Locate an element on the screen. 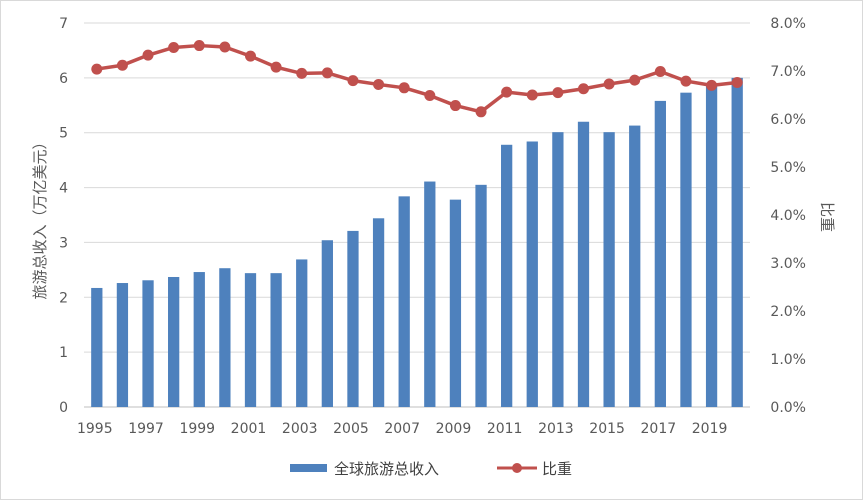 The width and height of the screenshot is (863, 500). y2-tick-label: 5.0% is located at coordinates (788, 168).